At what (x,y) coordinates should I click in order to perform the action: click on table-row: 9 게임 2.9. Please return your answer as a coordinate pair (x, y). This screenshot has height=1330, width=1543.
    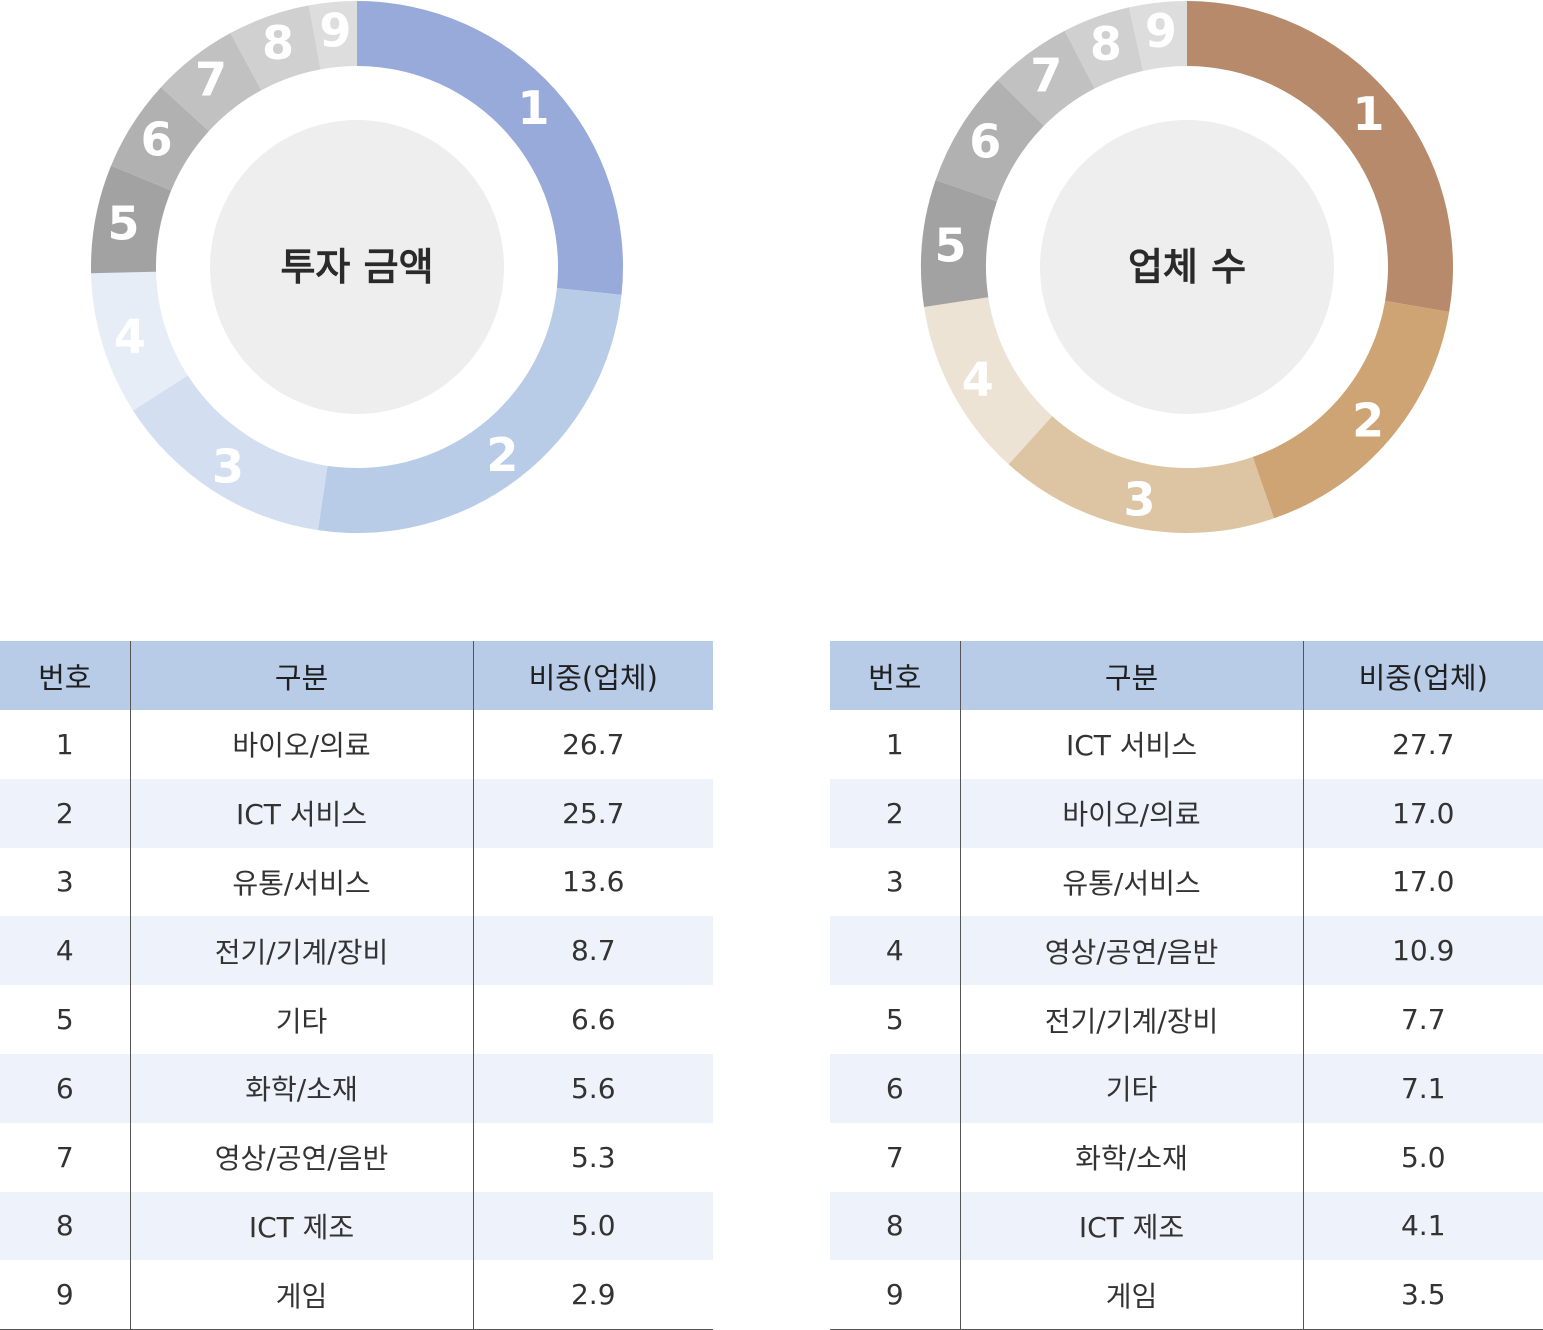
    Looking at the image, I should click on (356, 1295).